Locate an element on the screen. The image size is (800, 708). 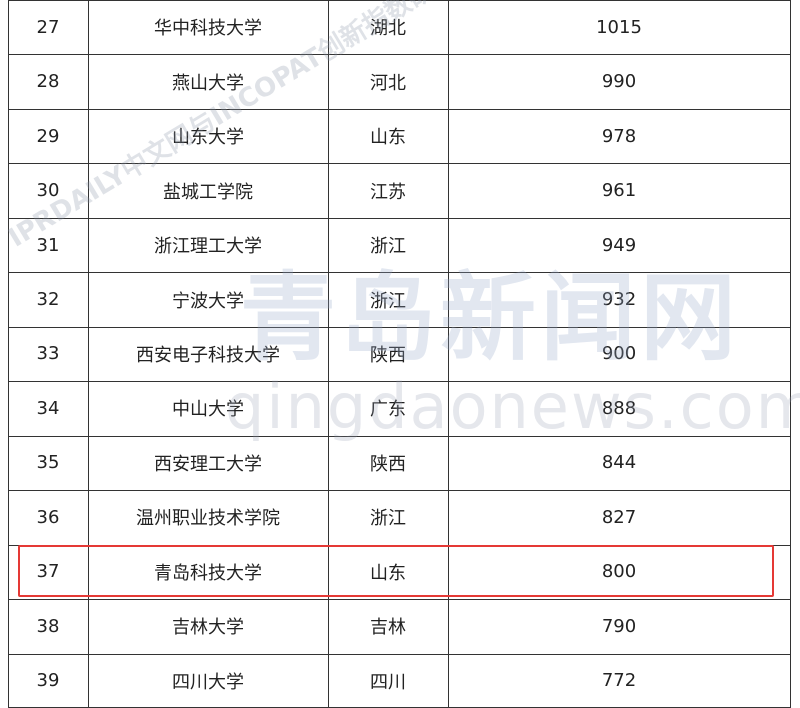
university-cell: 中山大学 is located at coordinates (208, 410).